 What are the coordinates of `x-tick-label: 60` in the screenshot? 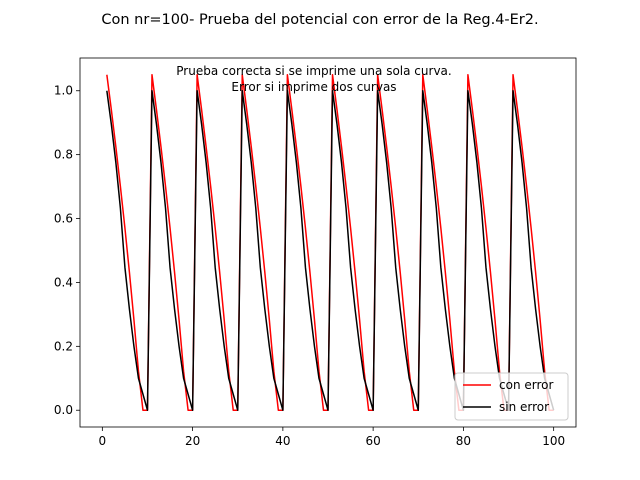 It's located at (372, 441).